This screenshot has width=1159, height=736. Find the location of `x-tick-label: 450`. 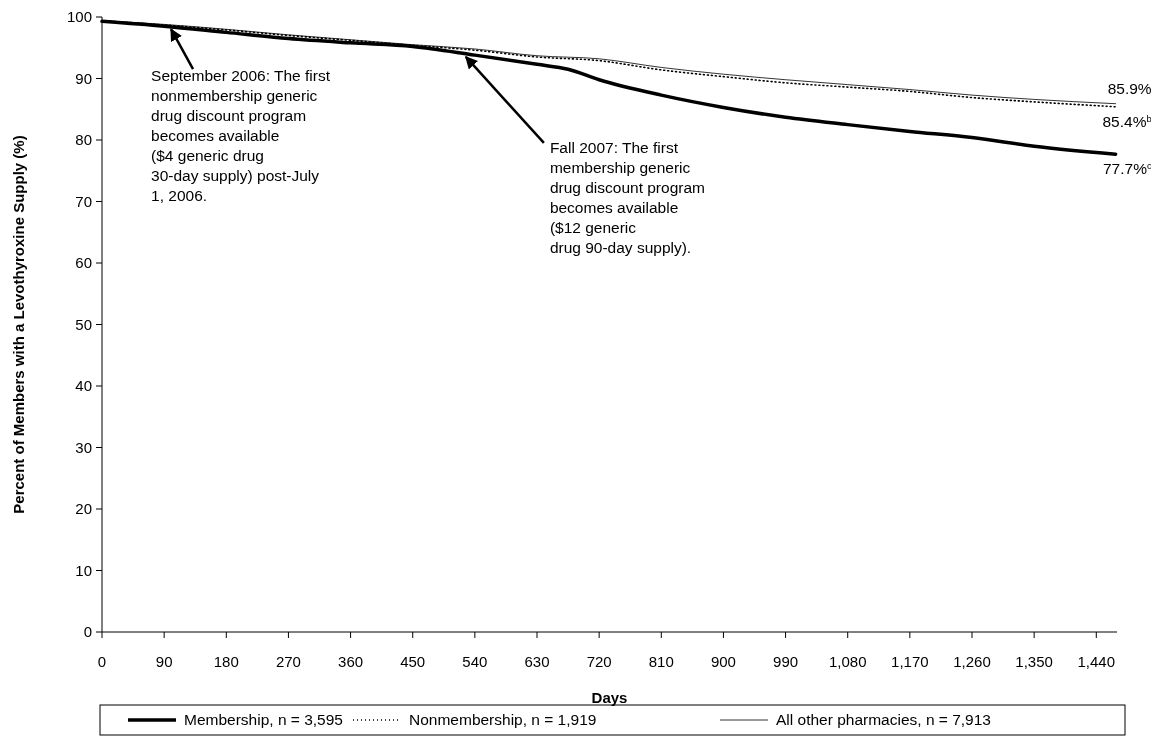

x-tick-label: 450 is located at coordinates (413, 661).